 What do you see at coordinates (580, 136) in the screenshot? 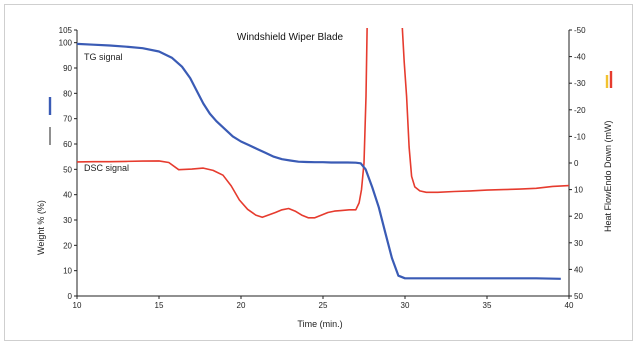
I see `right-y-tick-label: -10` at bounding box center [580, 136].